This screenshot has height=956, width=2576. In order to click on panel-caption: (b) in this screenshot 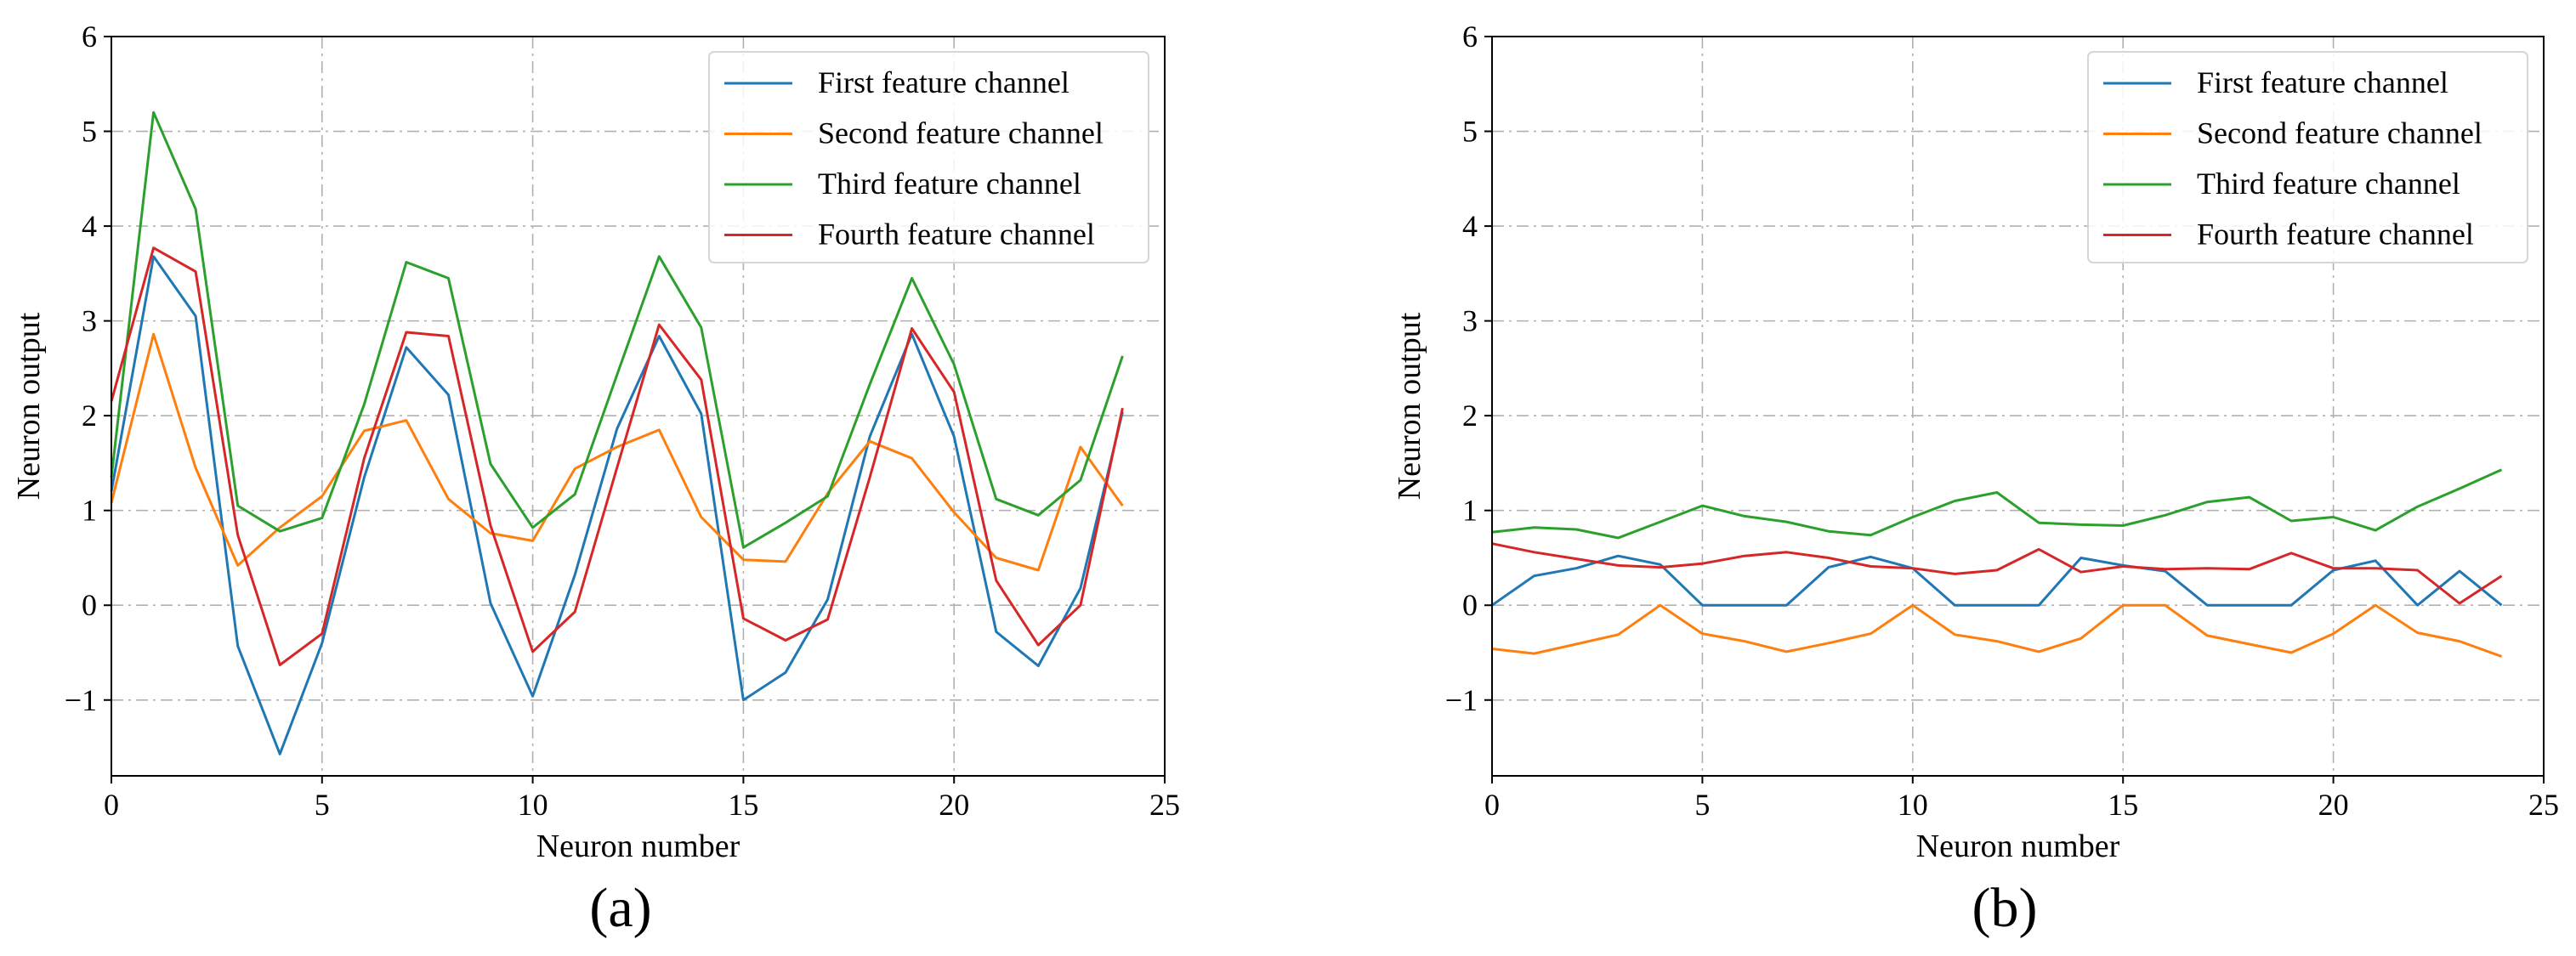, I will do `click(2005, 908)`.